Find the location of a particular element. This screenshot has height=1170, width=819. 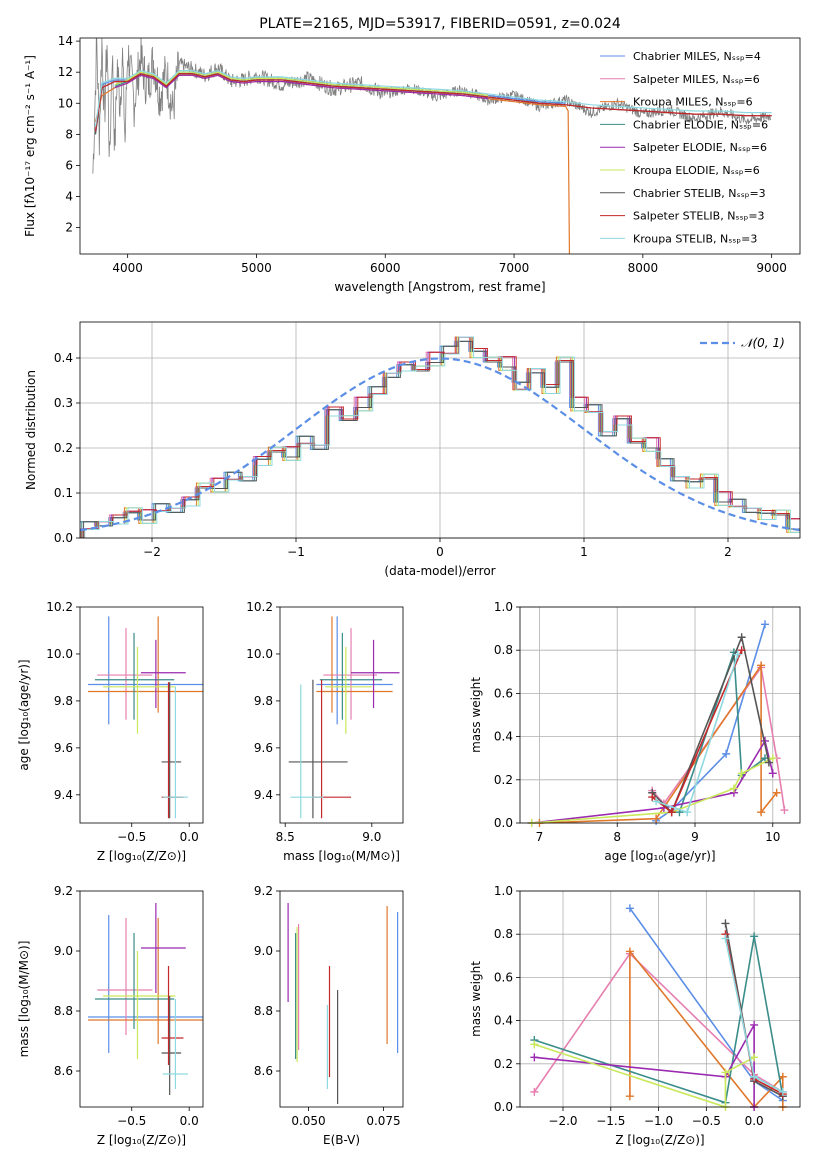

x-tick-label: −1 is located at coordinates (296, 552).